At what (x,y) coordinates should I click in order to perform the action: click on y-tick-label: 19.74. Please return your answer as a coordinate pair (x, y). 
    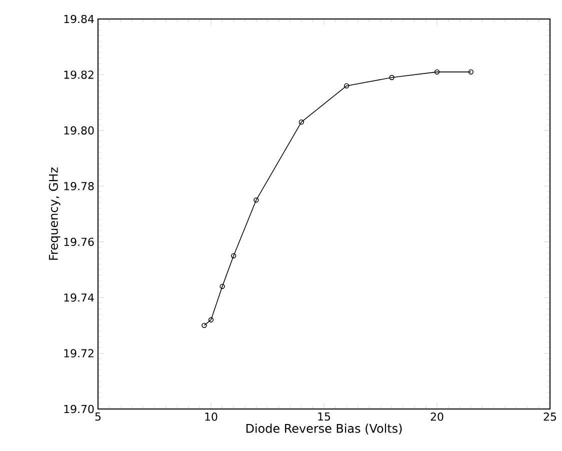
    Looking at the image, I should click on (79, 297).